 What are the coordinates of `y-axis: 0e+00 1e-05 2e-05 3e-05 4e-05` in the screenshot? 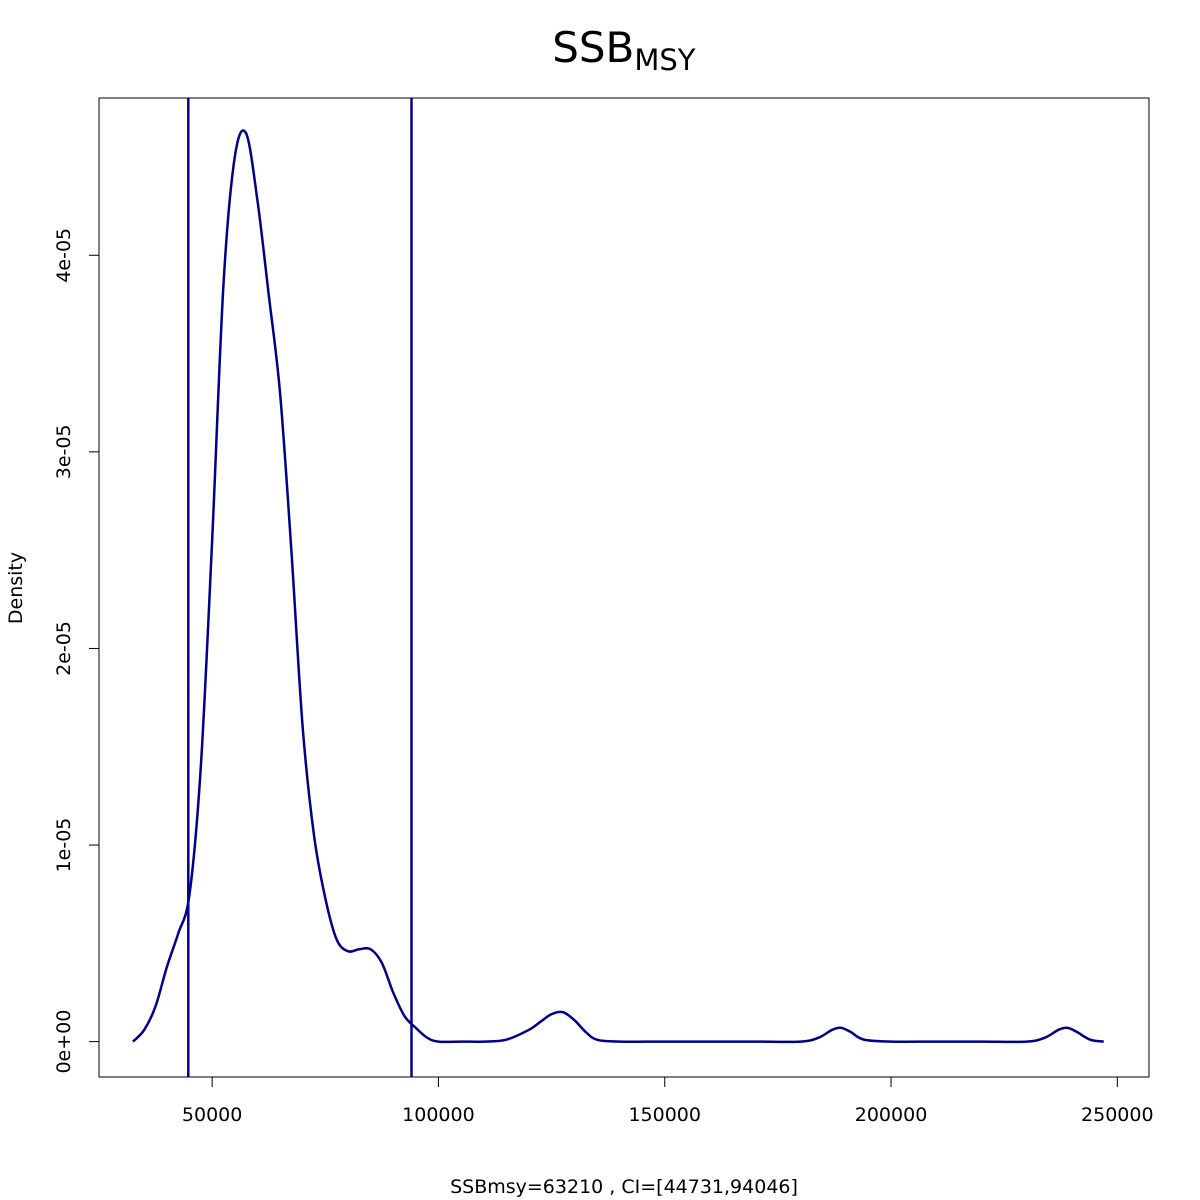 It's located at (76, 651).